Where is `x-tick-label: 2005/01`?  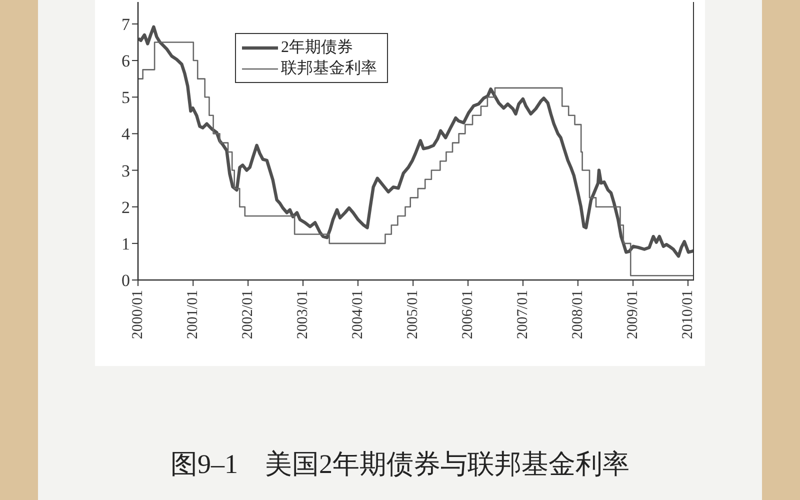 x-tick-label: 2005/01 is located at coordinates (413, 315).